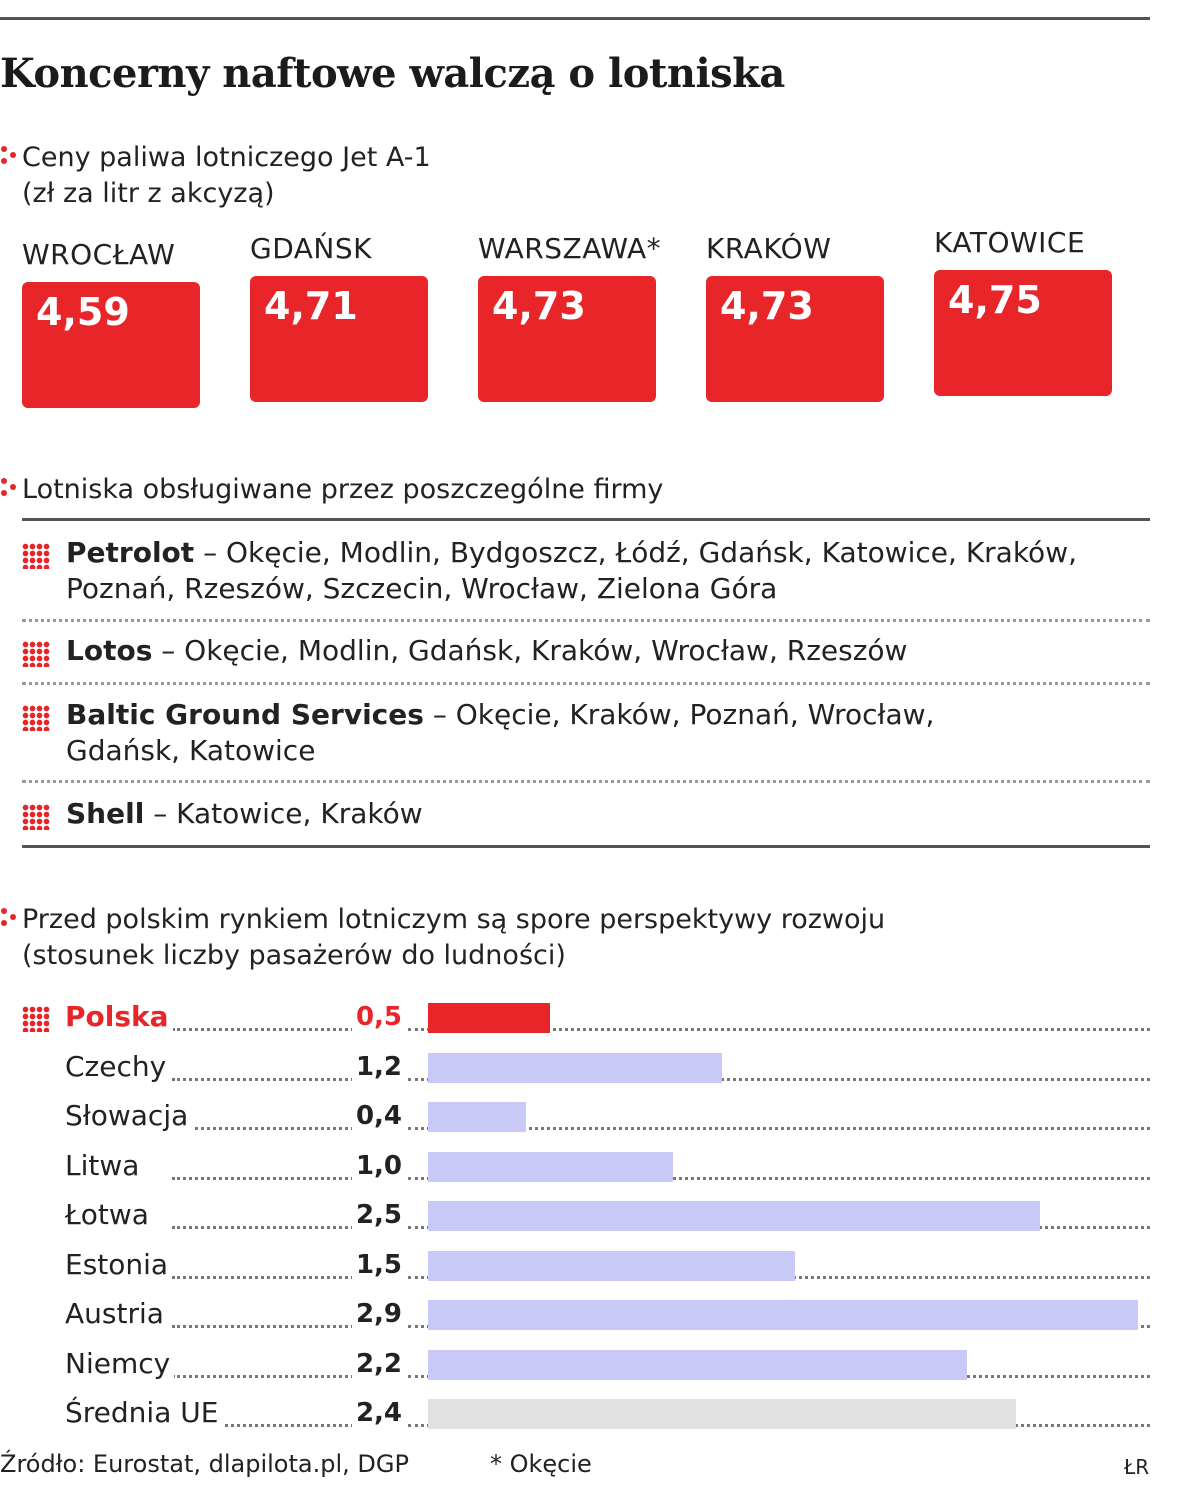 The image size is (1200, 1492). Describe the element at coordinates (577, 814) in the screenshot. I see `company-entry: Shell – Katowice, Kraków` at that location.